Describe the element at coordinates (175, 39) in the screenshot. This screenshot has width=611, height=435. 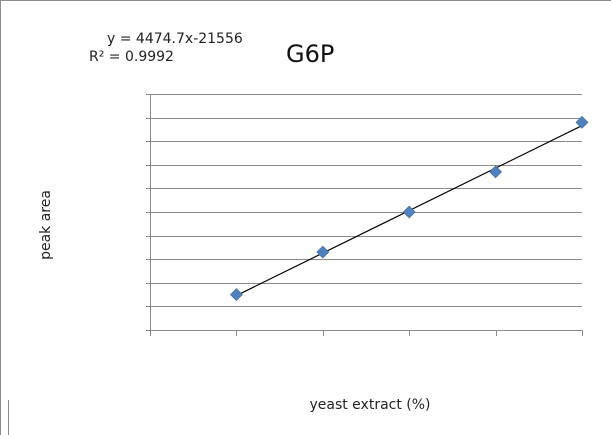
I see `equation-label: y = 4474.7x-21556` at that location.